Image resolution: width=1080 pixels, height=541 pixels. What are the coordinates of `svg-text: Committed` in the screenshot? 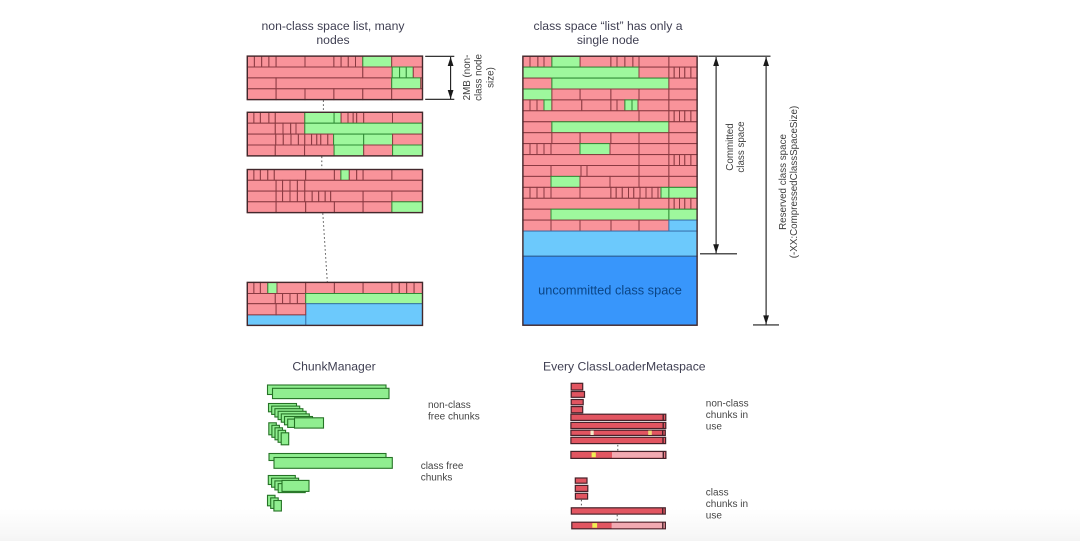 It's located at (730, 146).